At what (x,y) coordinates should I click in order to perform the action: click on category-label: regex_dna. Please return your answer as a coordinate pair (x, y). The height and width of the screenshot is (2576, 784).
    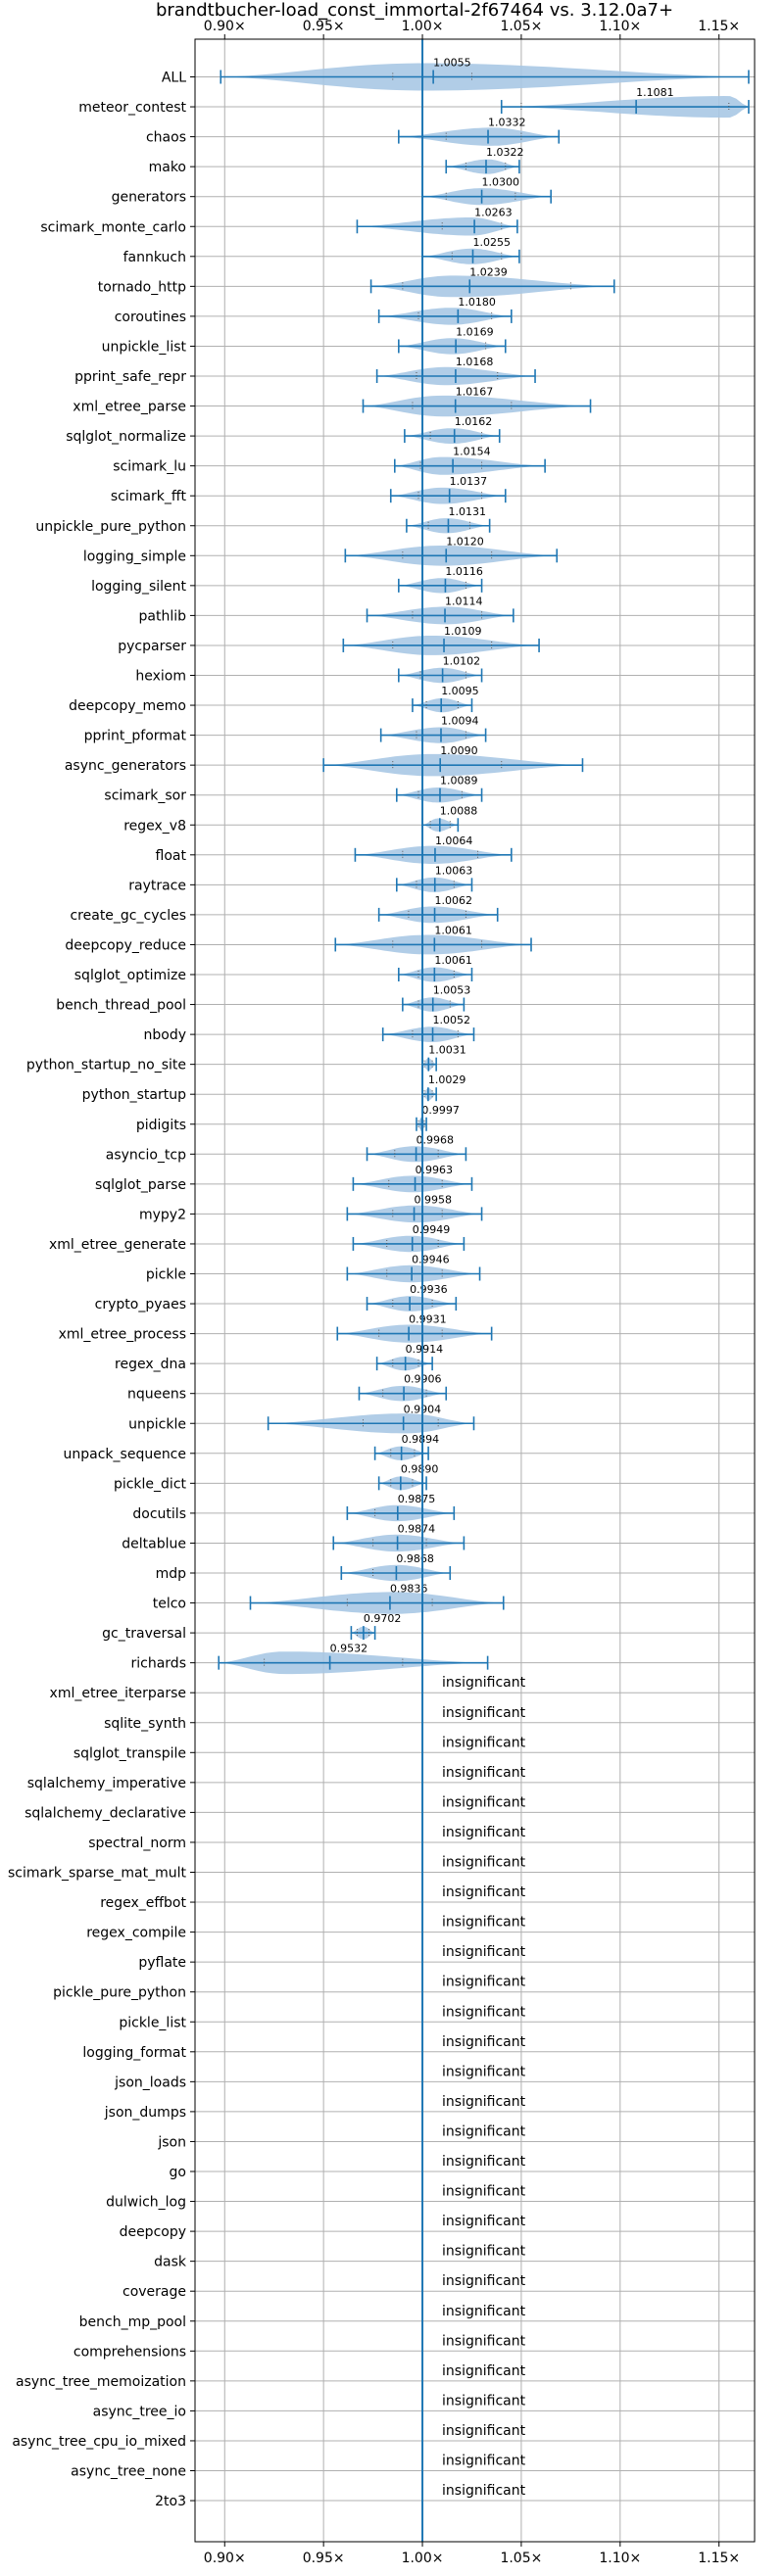
    Looking at the image, I should click on (150, 1365).